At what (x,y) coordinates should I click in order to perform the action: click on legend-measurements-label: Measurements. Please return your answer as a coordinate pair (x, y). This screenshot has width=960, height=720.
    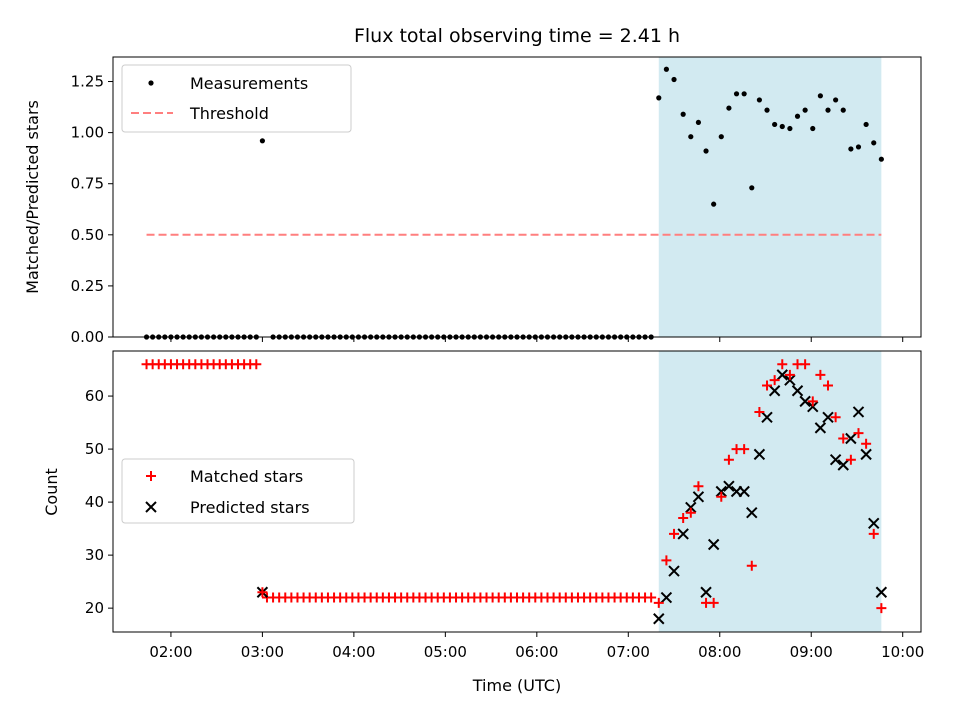
    Looking at the image, I should click on (249, 83).